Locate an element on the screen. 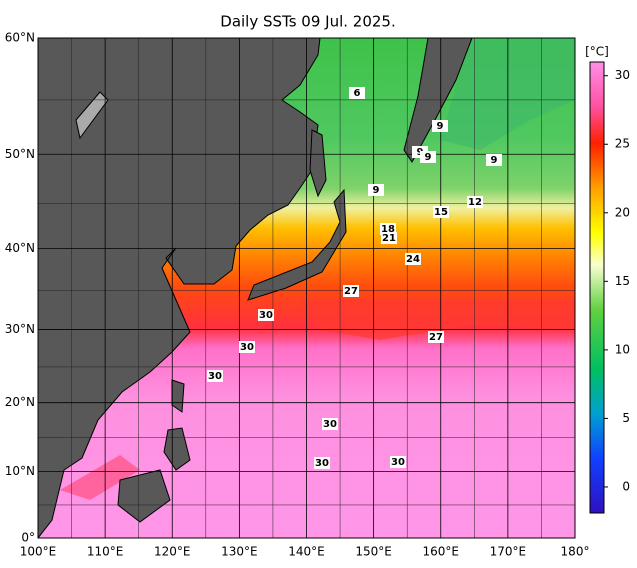 The width and height of the screenshot is (637, 568). lon-label: 100°E is located at coordinates (38, 552).